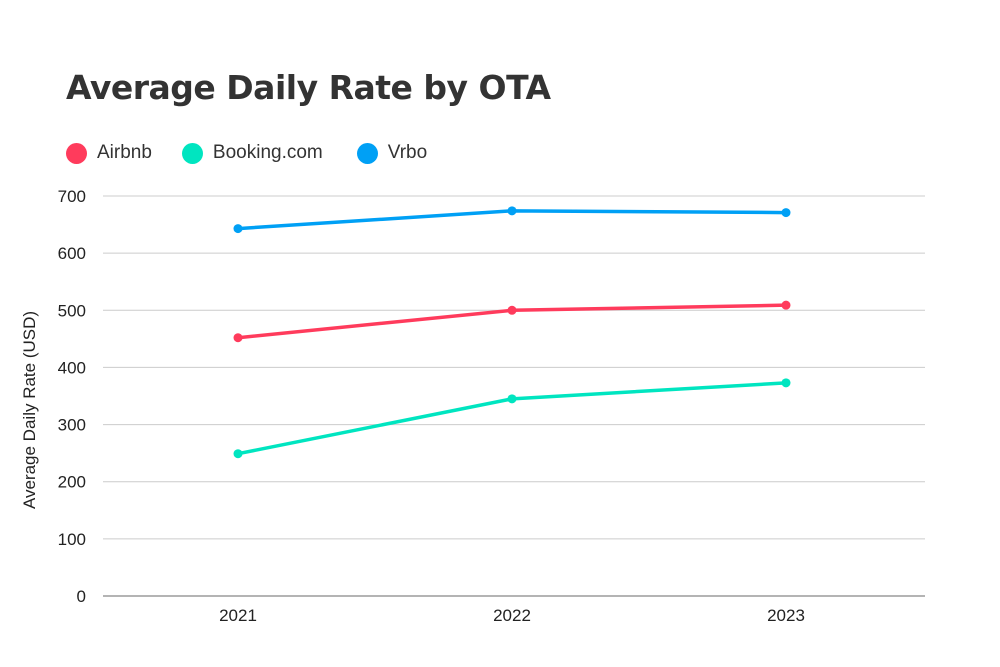 The height and width of the screenshot is (667, 1000). What do you see at coordinates (267, 152) in the screenshot?
I see `legend-label: Booking.com` at bounding box center [267, 152].